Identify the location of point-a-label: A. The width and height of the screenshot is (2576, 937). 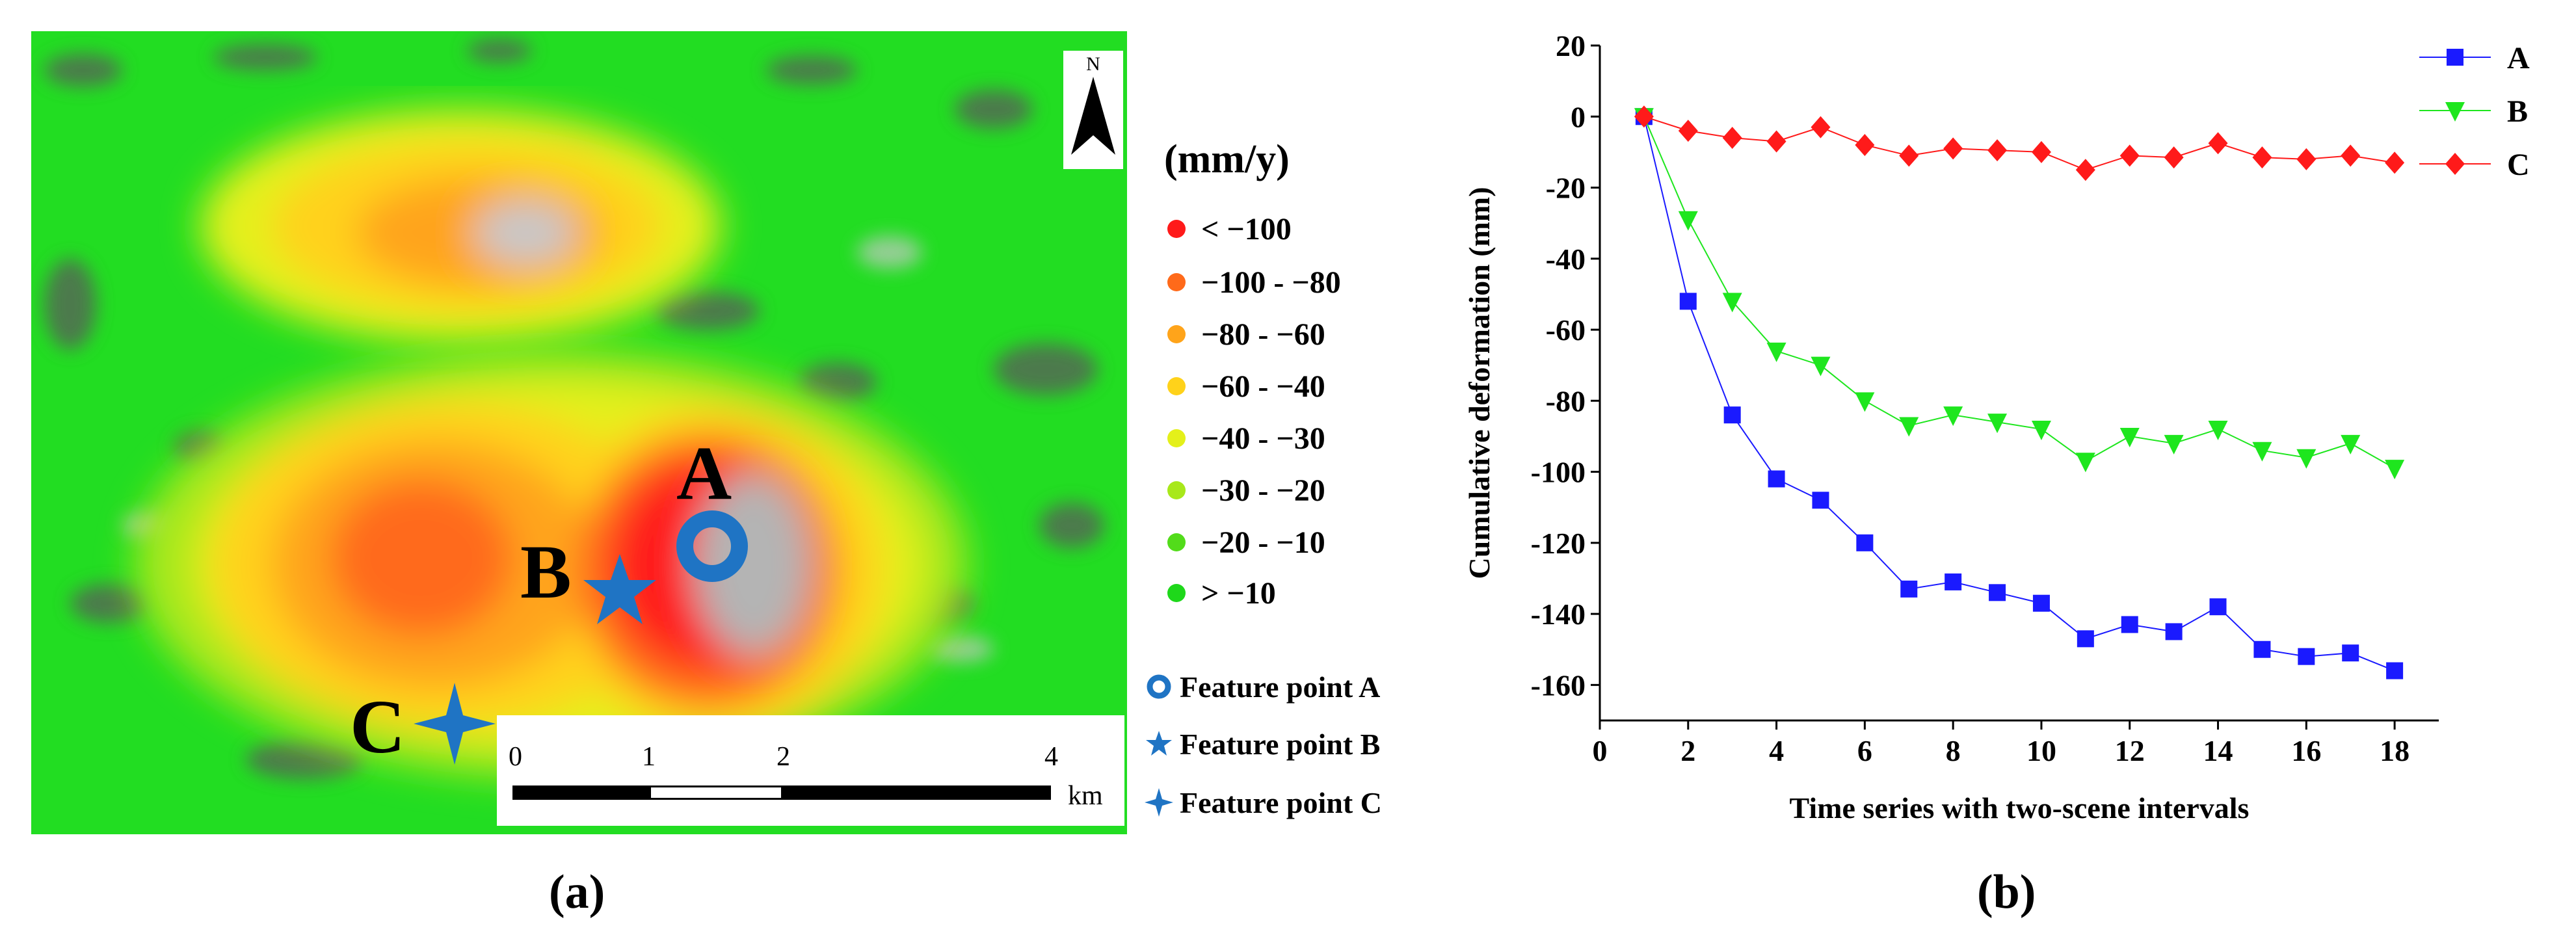
(704, 473).